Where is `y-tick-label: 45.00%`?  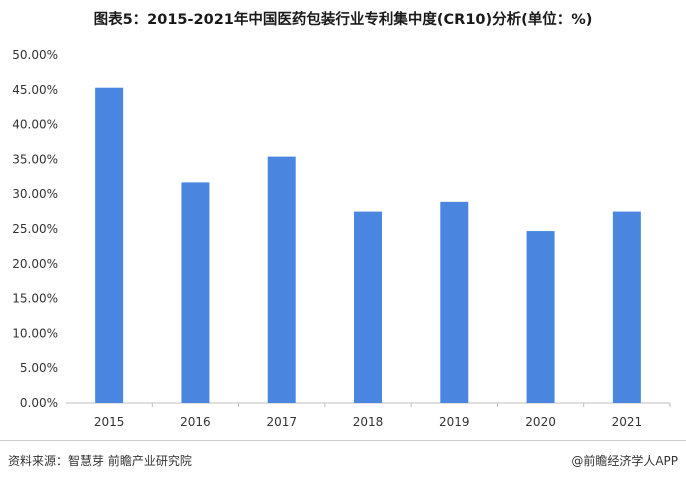
y-tick-label: 45.00% is located at coordinates (35, 90).